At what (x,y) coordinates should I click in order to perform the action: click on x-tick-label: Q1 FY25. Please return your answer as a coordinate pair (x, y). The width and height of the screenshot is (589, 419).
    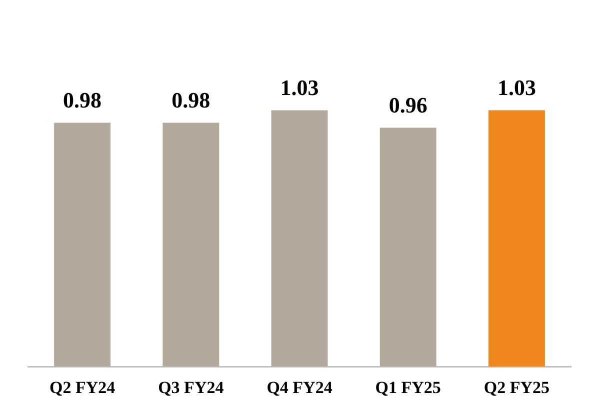
    Looking at the image, I should click on (408, 388).